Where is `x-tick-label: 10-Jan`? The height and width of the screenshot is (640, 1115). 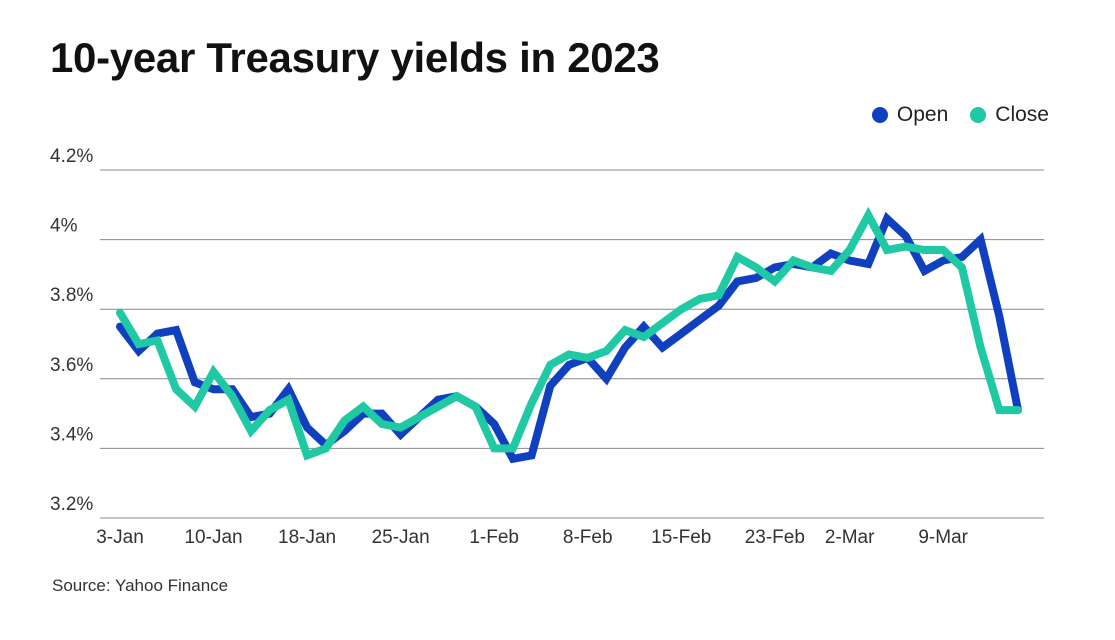 x-tick-label: 10-Jan is located at coordinates (213, 537).